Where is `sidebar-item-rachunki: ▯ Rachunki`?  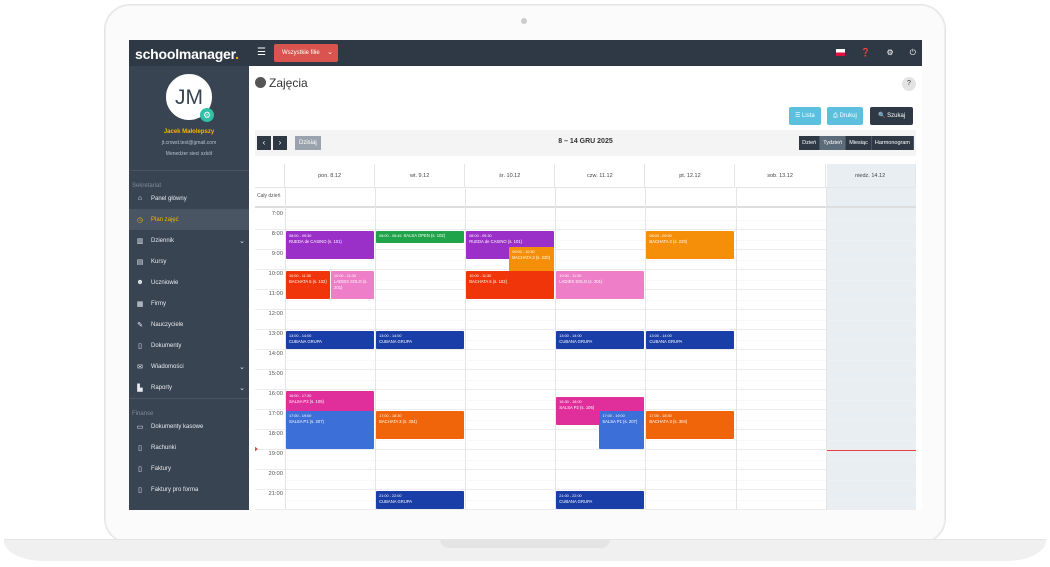 sidebar-item-rachunki: ▯ Rachunki is located at coordinates (189, 447).